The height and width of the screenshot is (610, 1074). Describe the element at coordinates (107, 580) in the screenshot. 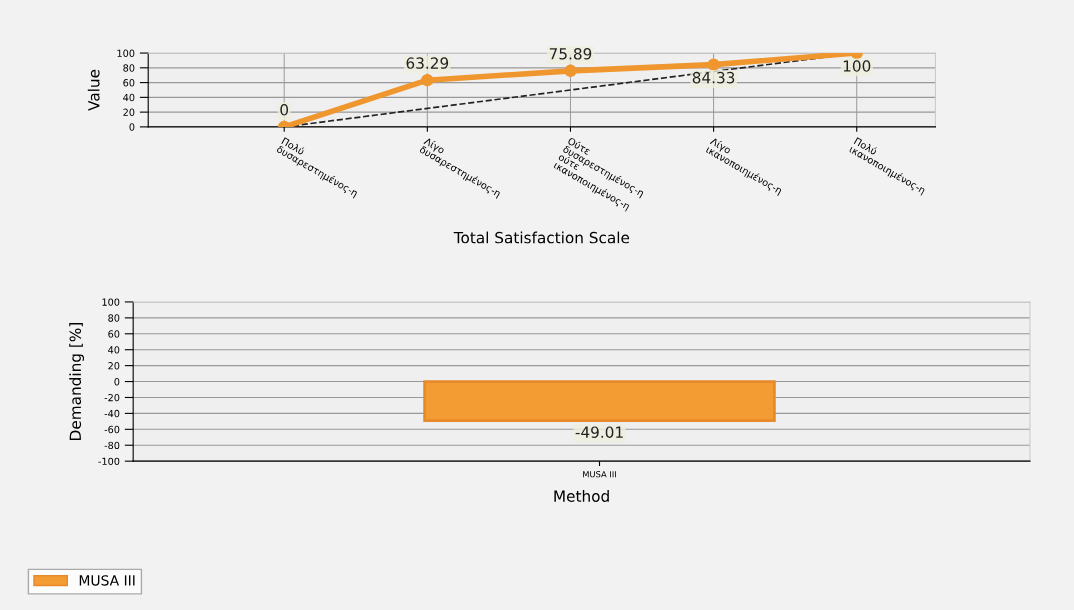

I see `legend-label: MUSA III` at that location.